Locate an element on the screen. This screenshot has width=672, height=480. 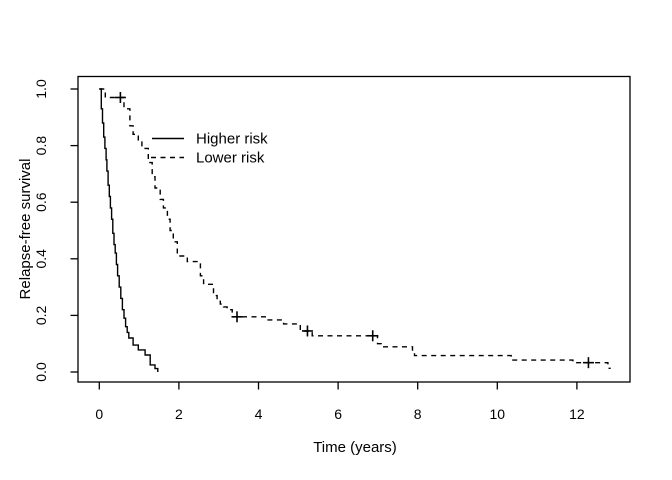
y-tick-label: 0.2 is located at coordinates (41, 315).